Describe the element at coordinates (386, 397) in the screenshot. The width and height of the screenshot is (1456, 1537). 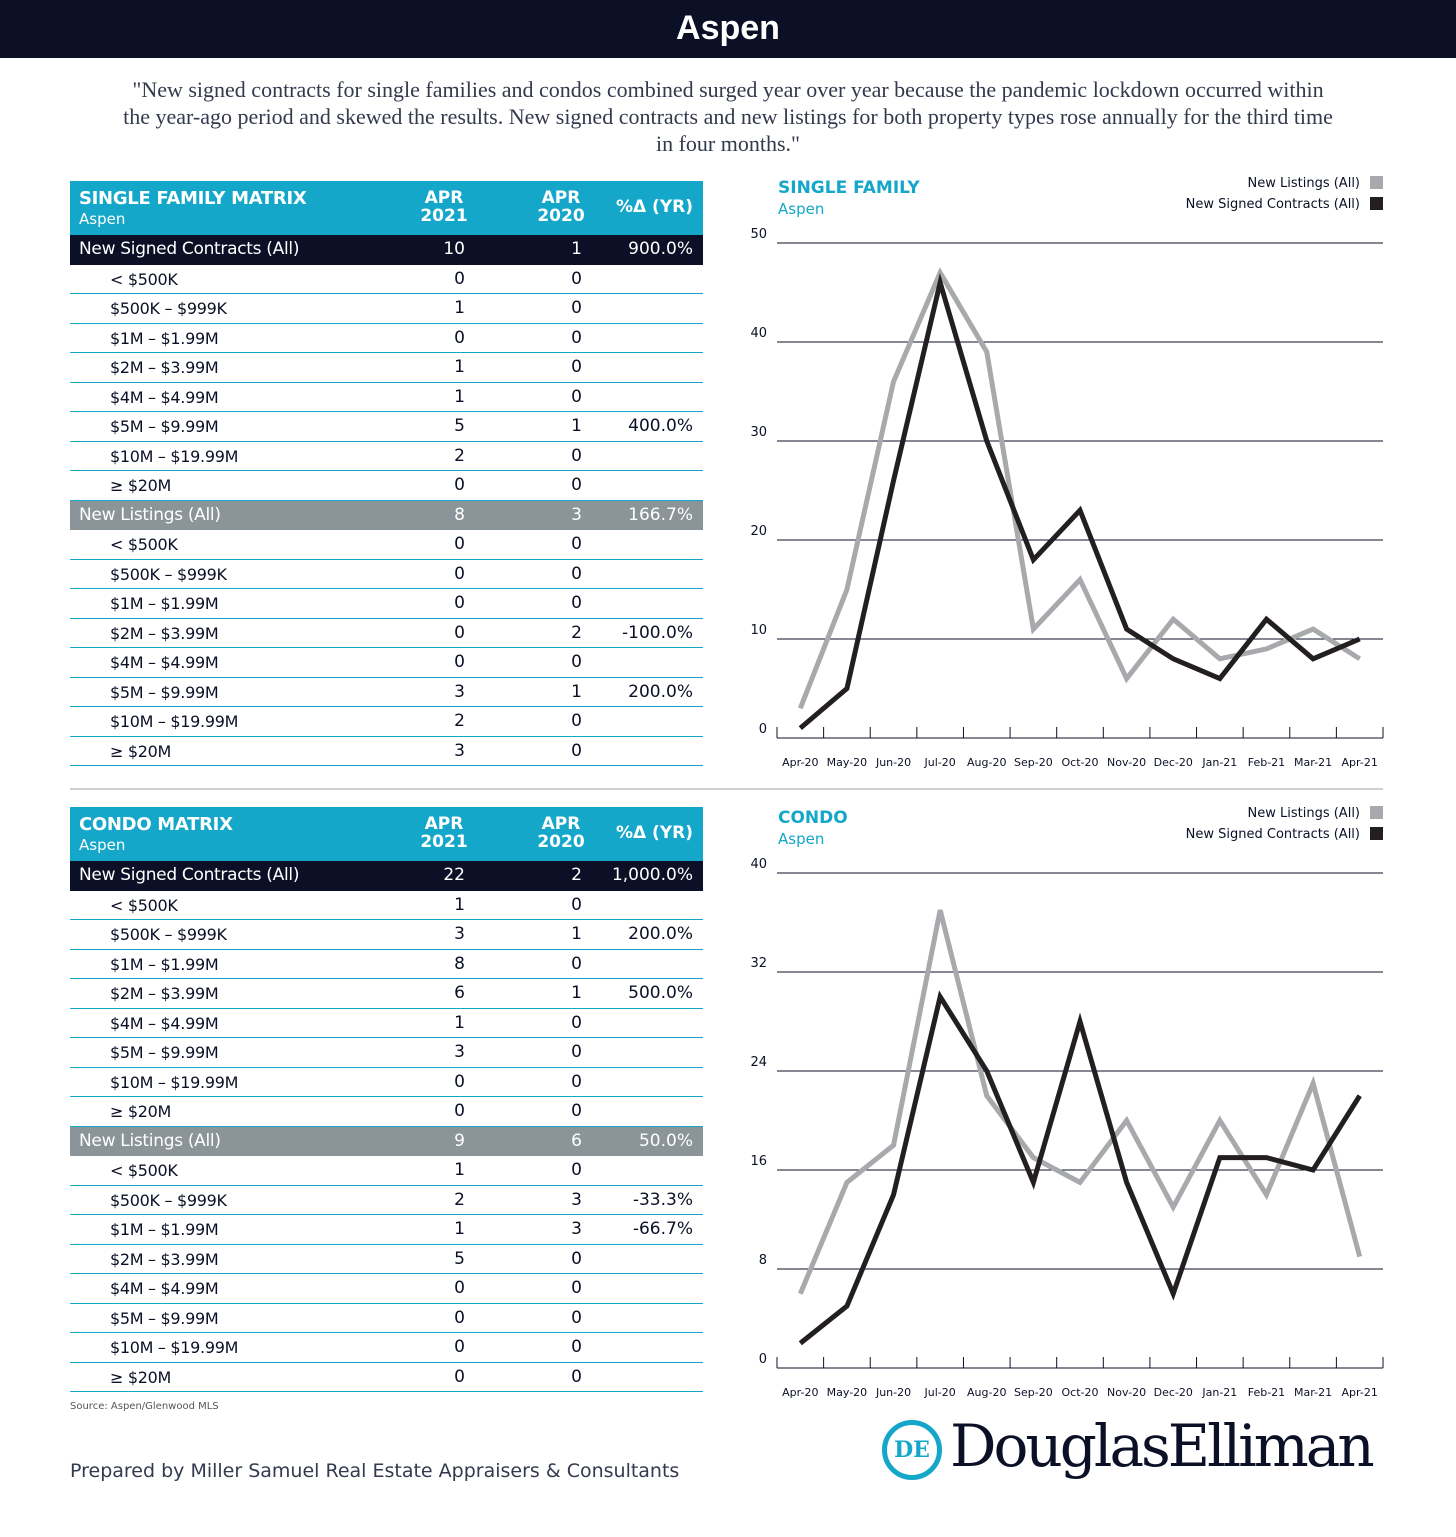
I see `table-row: $4M – $4.99M 1 0` at that location.